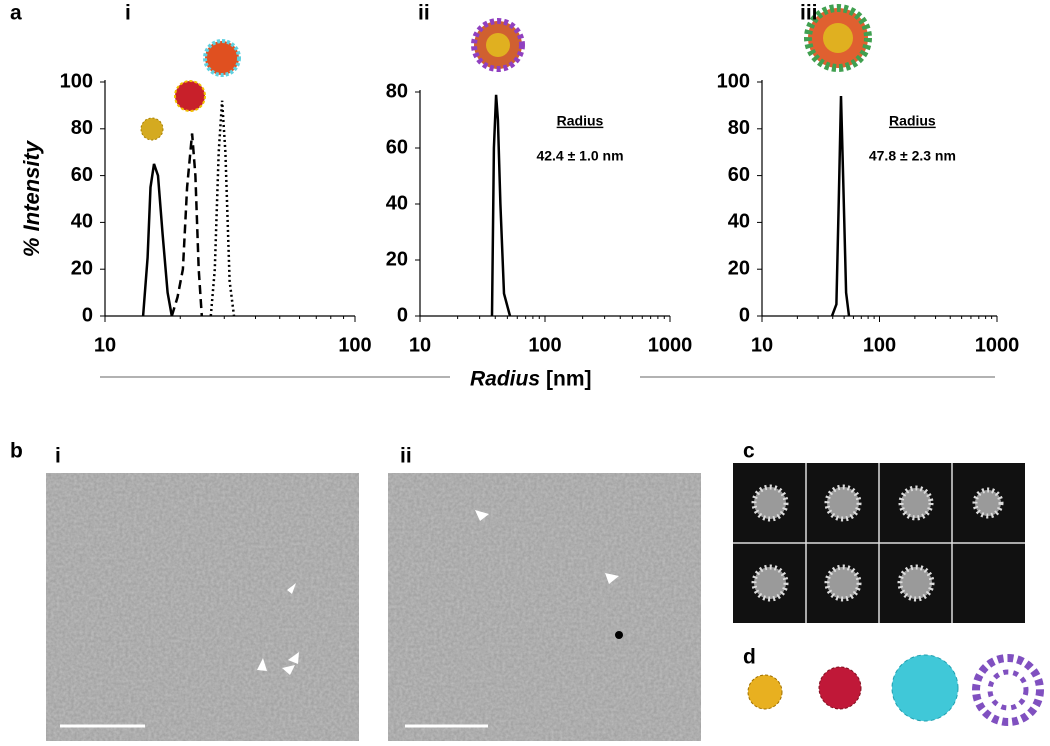 This screenshot has height=746, width=1050. I want to click on panel-label: i, so click(58, 456).